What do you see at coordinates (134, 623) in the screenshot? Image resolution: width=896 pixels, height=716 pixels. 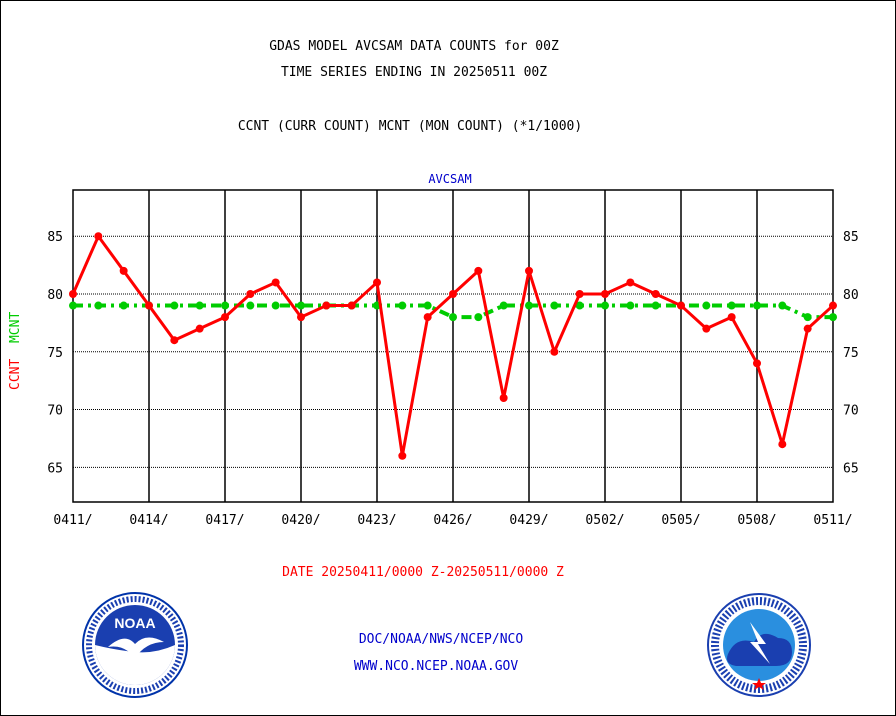 I see `noaa-logo-text: NOAA` at bounding box center [134, 623].